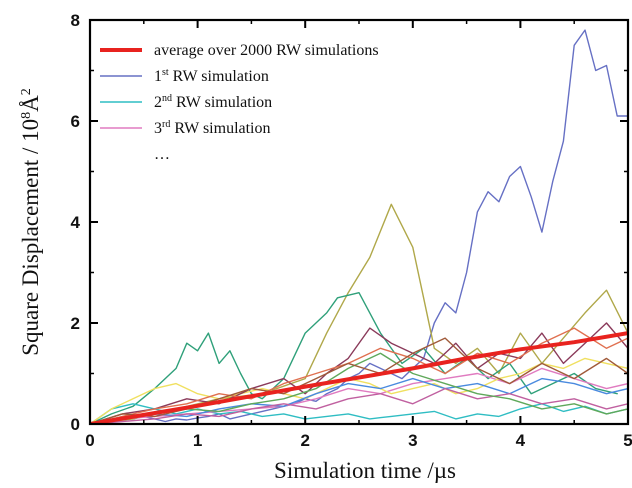 Image resolution: width=632 pixels, height=488 pixels. What do you see at coordinates (26, 91) in the screenshot?
I see `y-axis-label-unit-exponent: 2` at bounding box center [26, 91].